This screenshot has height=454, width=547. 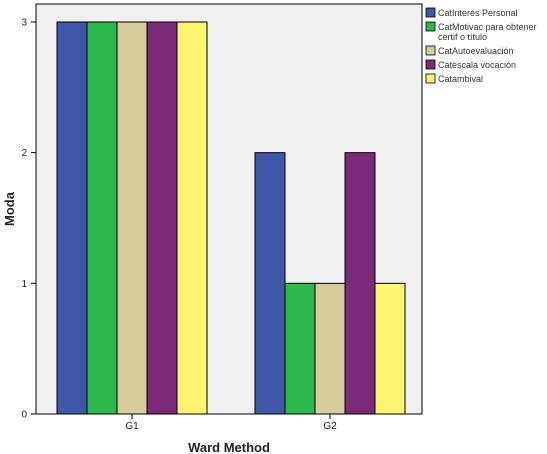 What do you see at coordinates (476, 51) in the screenshot?
I see `legend-label-catautoevaluacion: CatAutoevaluación` at bounding box center [476, 51].